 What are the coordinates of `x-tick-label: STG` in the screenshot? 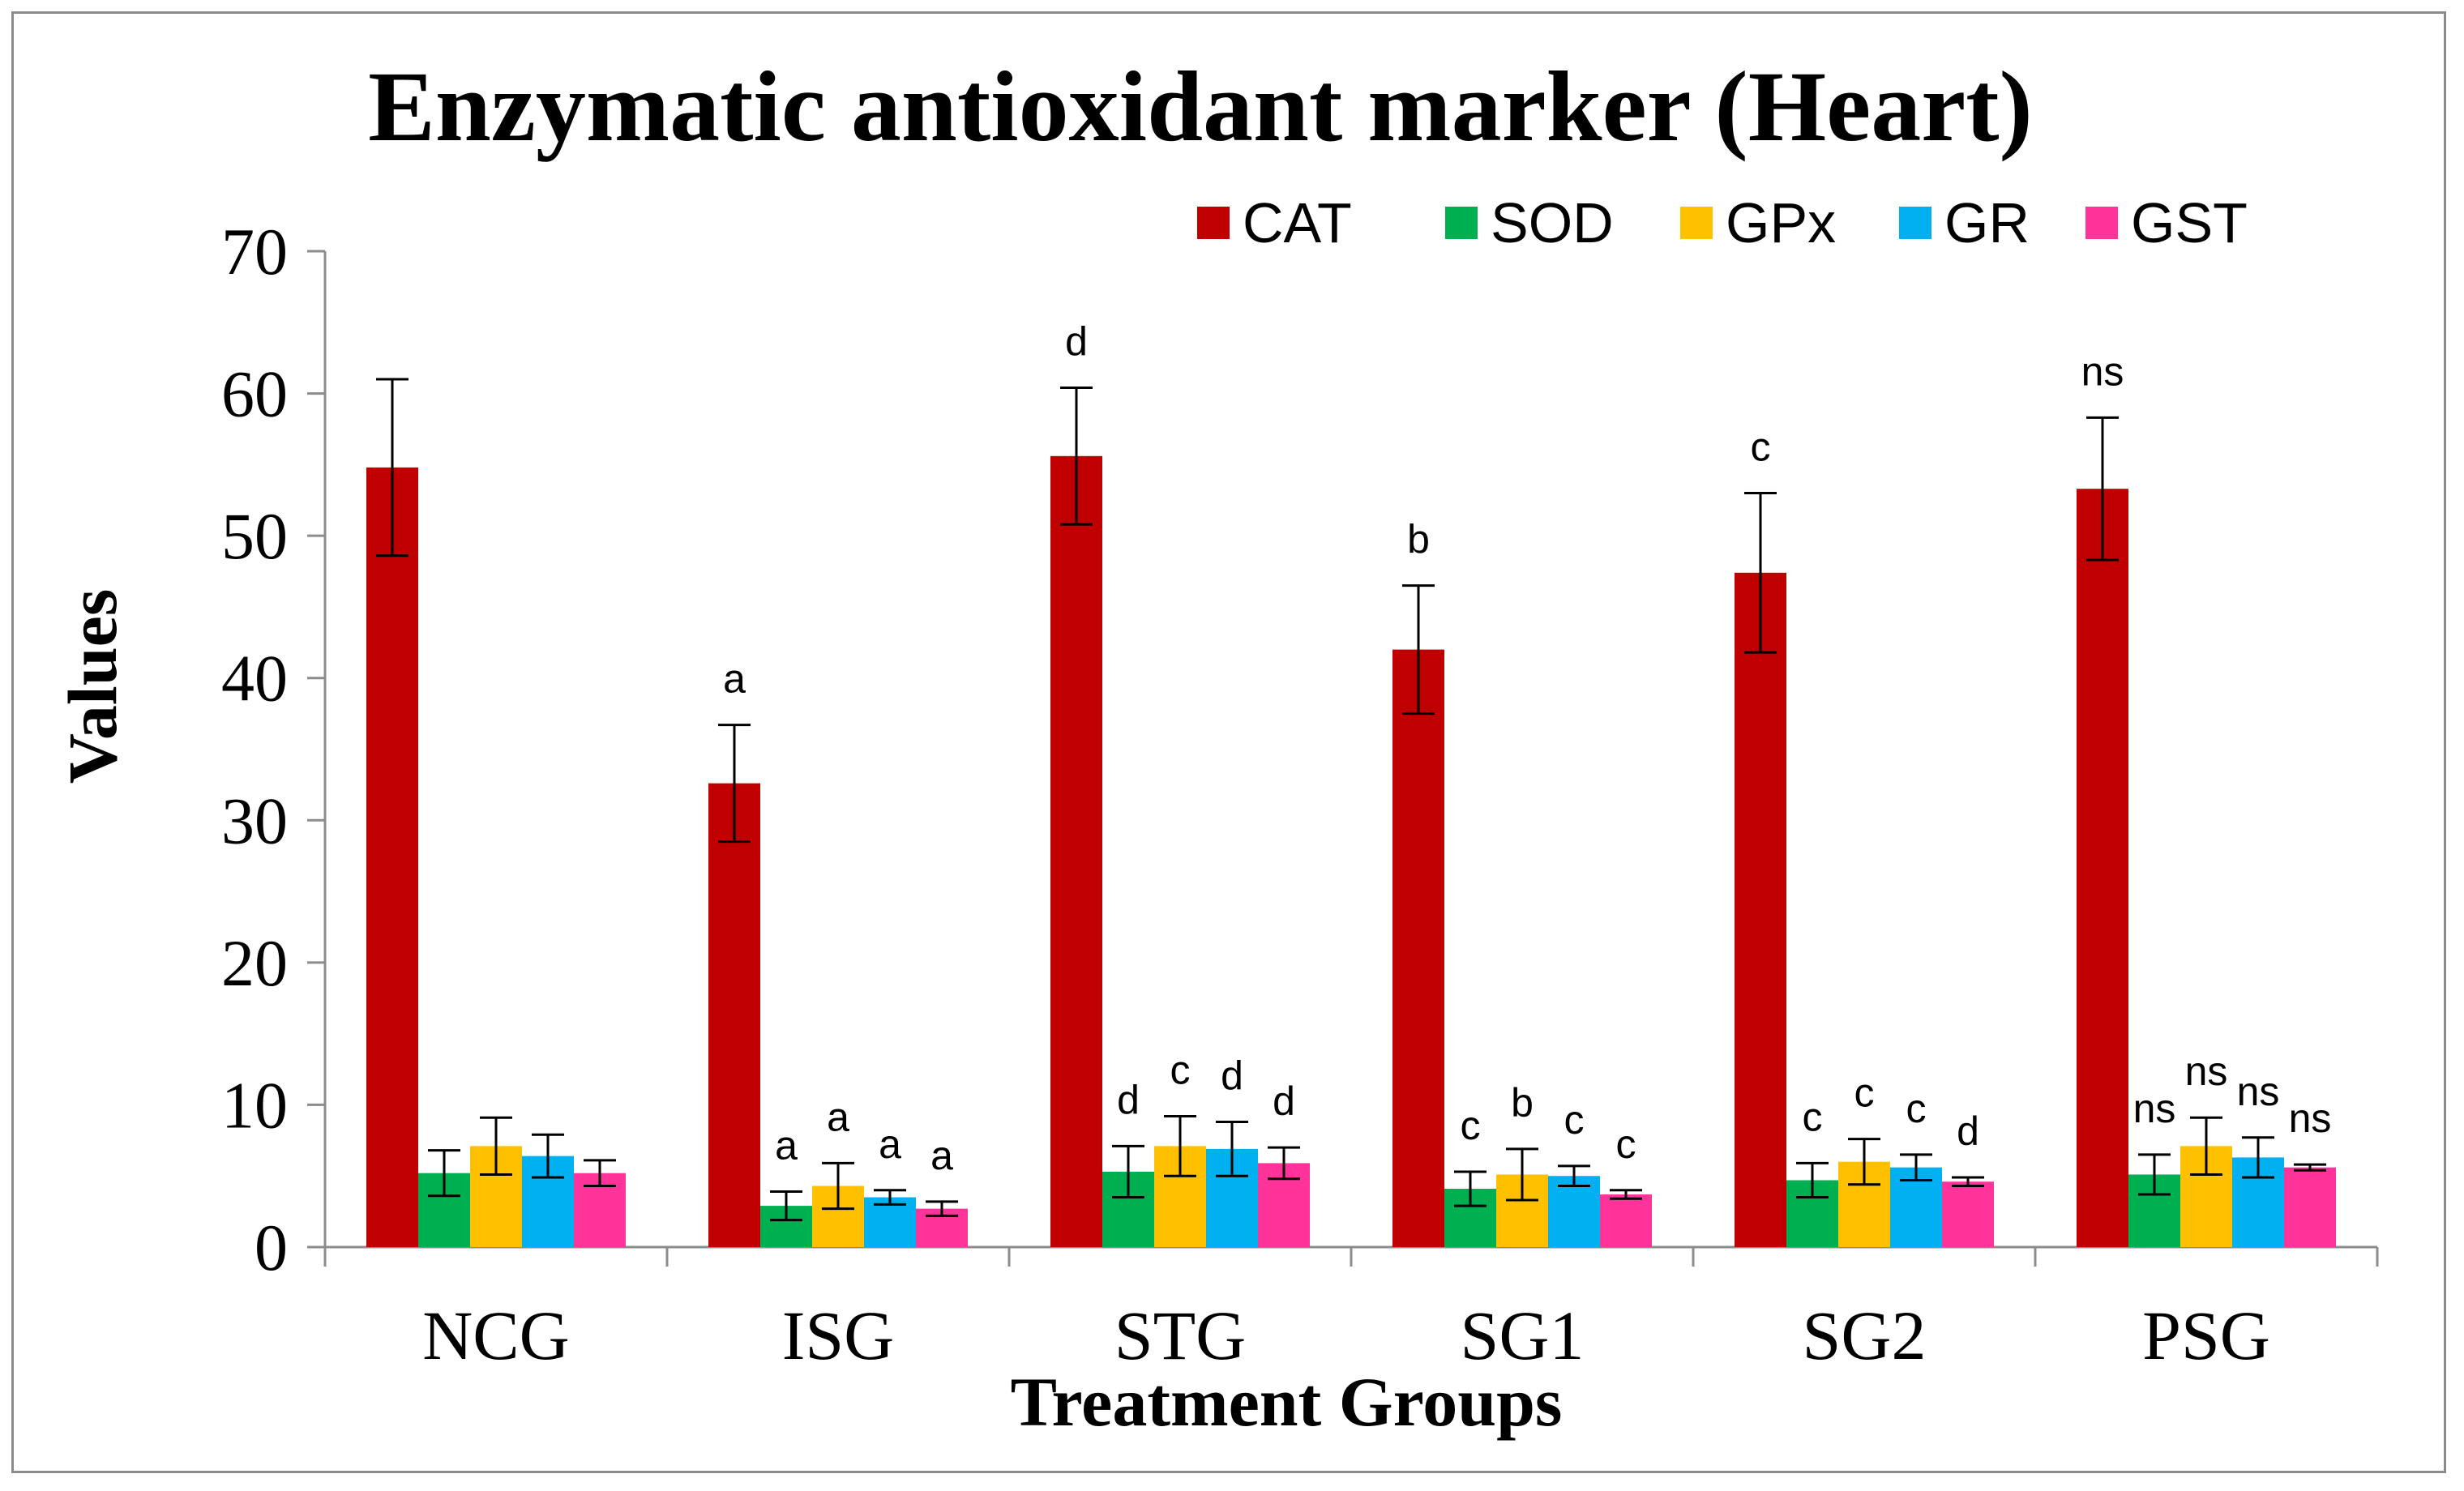 It's located at (1180, 1335).